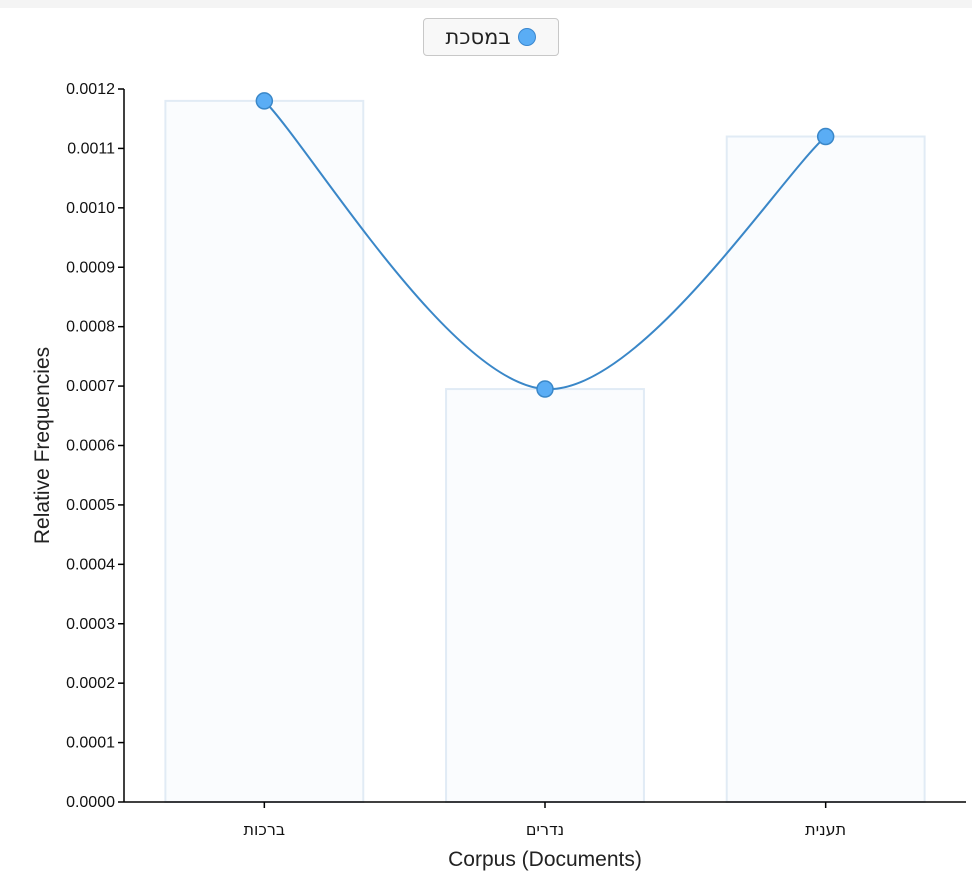 Image resolution: width=972 pixels, height=890 pixels. What do you see at coordinates (90, 564) in the screenshot?
I see `y-tick-label: 0.0004` at bounding box center [90, 564].